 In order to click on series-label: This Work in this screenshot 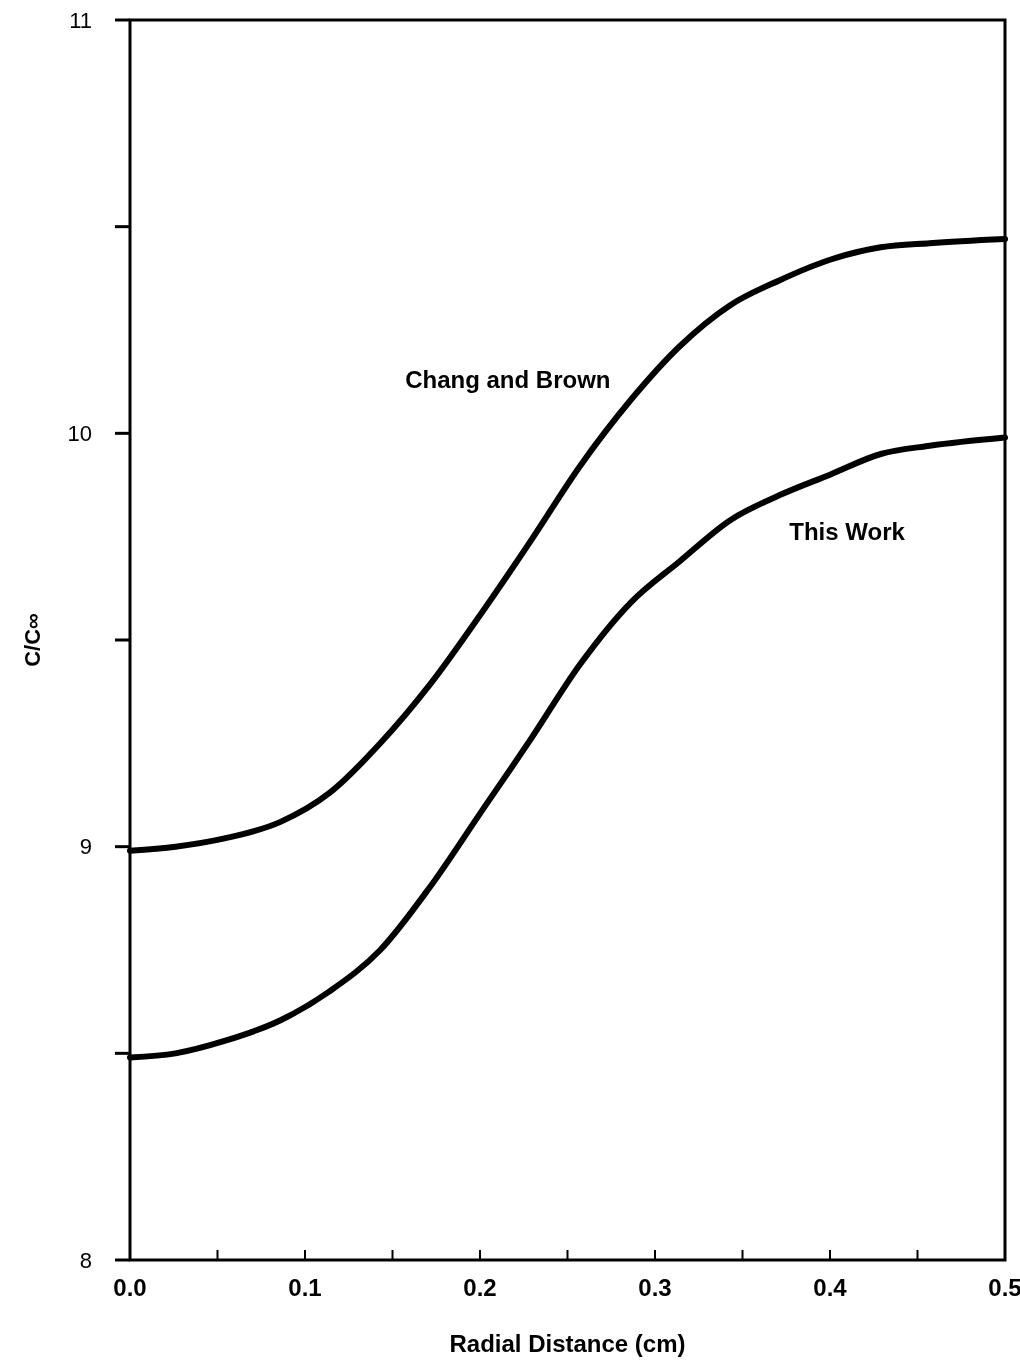, I will do `click(847, 532)`.